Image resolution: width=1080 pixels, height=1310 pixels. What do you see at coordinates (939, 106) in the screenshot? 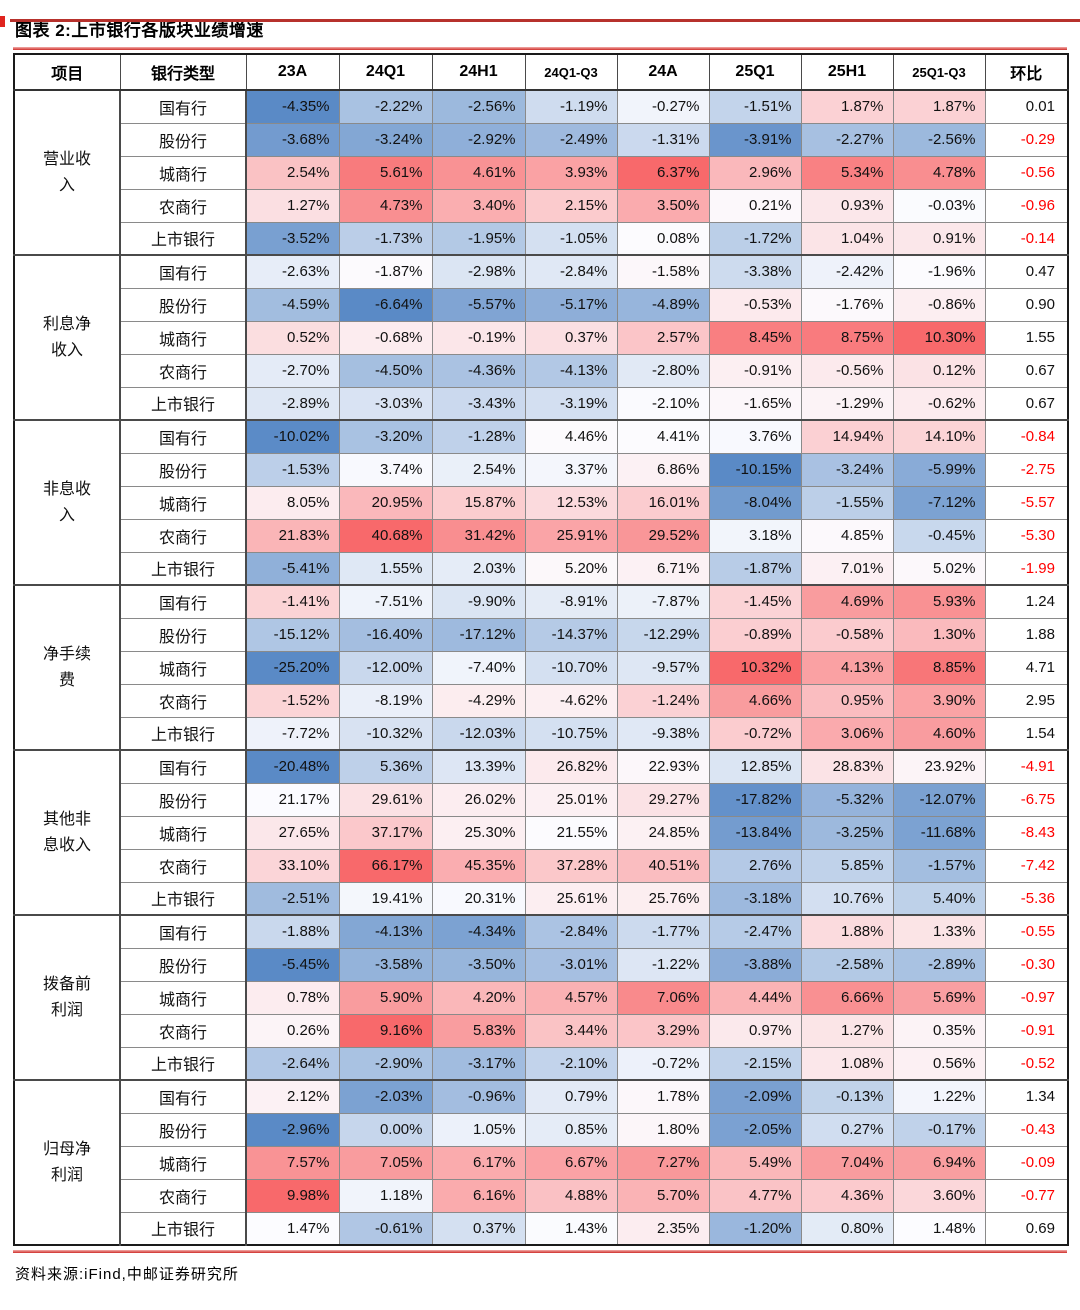
I see `value-cell: 1.87%` at bounding box center [939, 106].